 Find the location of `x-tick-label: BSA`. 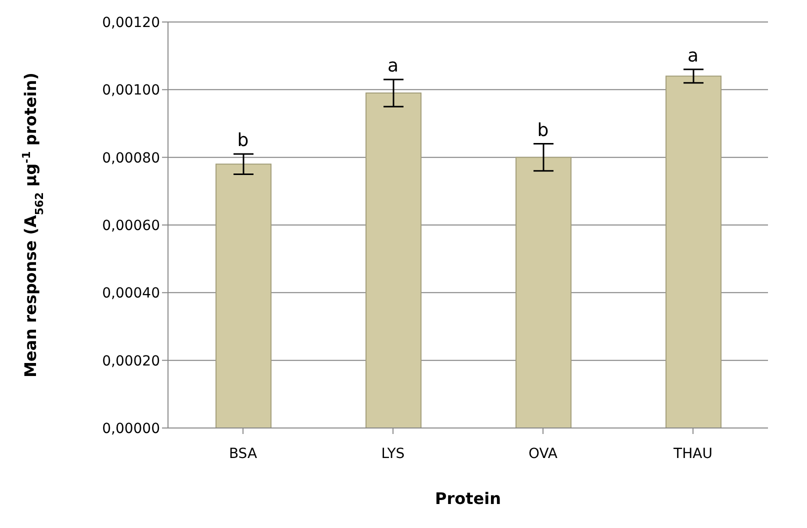

x-tick-label: BSA is located at coordinates (243, 454).